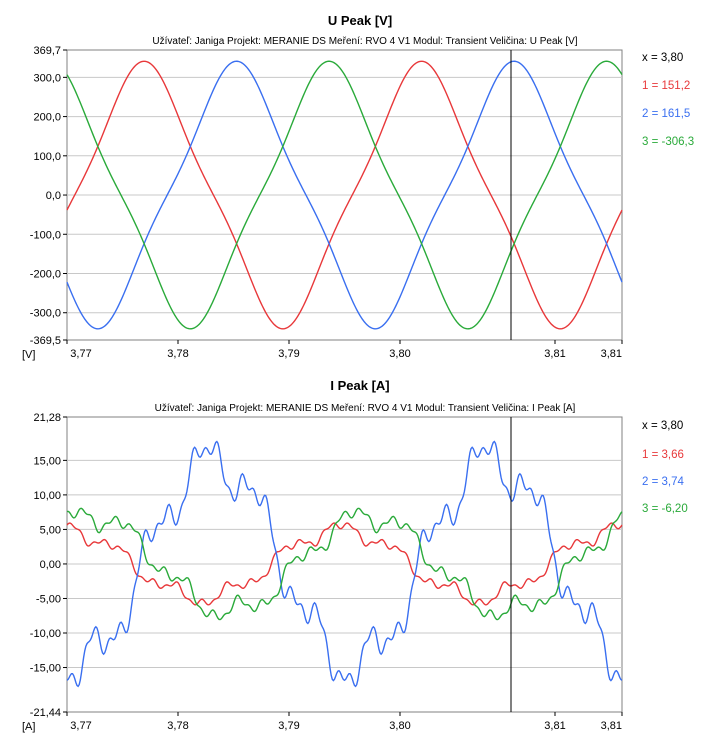 This screenshot has height=745, width=705. What do you see at coordinates (45, 341) in the screenshot?
I see `y-tick-label: -369,5` at bounding box center [45, 341].